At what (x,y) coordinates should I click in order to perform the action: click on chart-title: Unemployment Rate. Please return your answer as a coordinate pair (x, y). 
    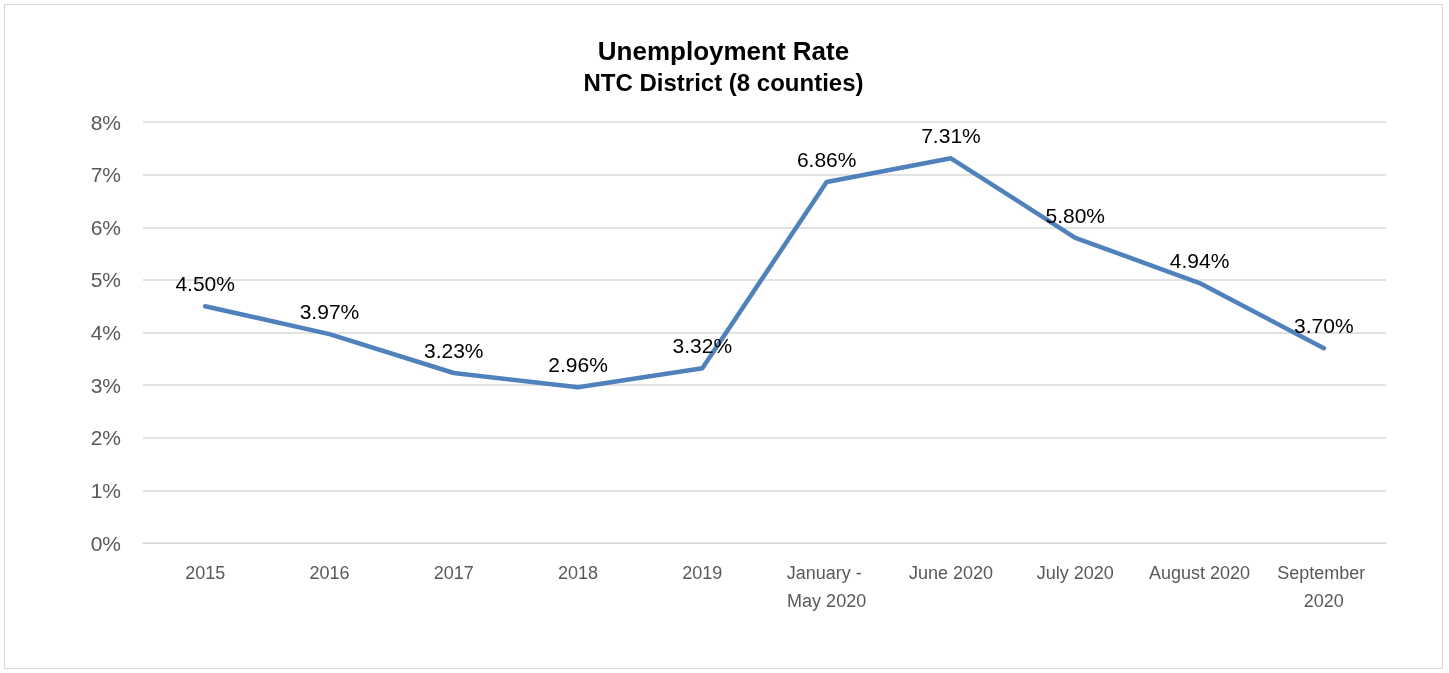
    Looking at the image, I should click on (723, 51).